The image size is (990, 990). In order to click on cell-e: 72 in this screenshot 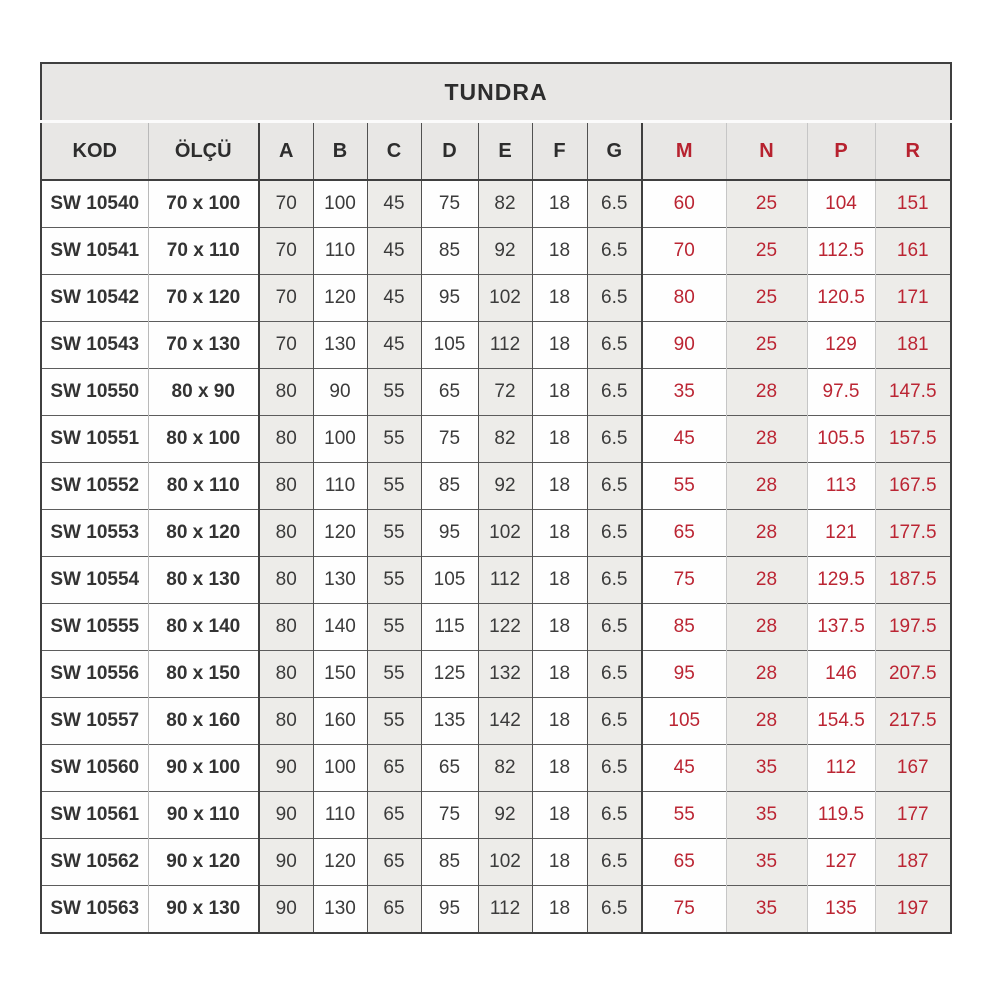, I will do `click(504, 392)`.